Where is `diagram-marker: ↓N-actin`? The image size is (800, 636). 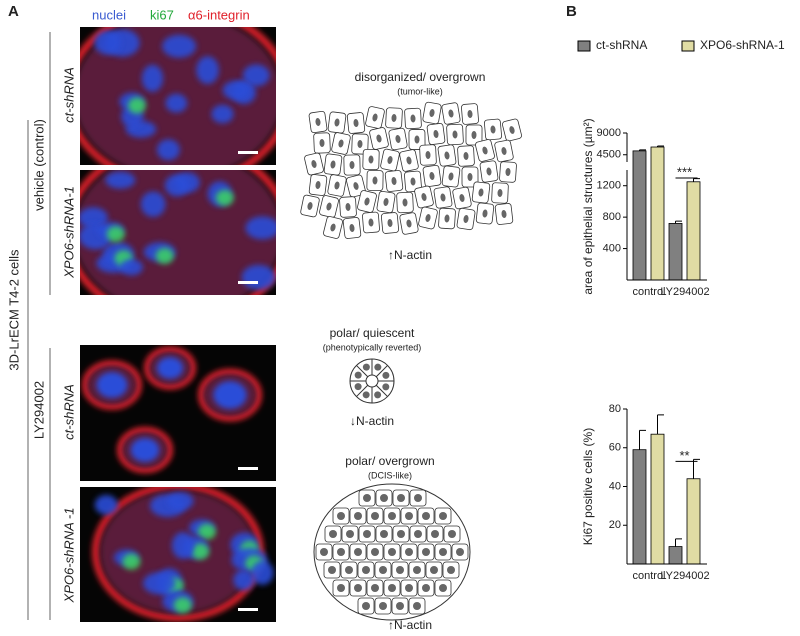 diagram-marker: ↓N-actin is located at coordinates (372, 421).